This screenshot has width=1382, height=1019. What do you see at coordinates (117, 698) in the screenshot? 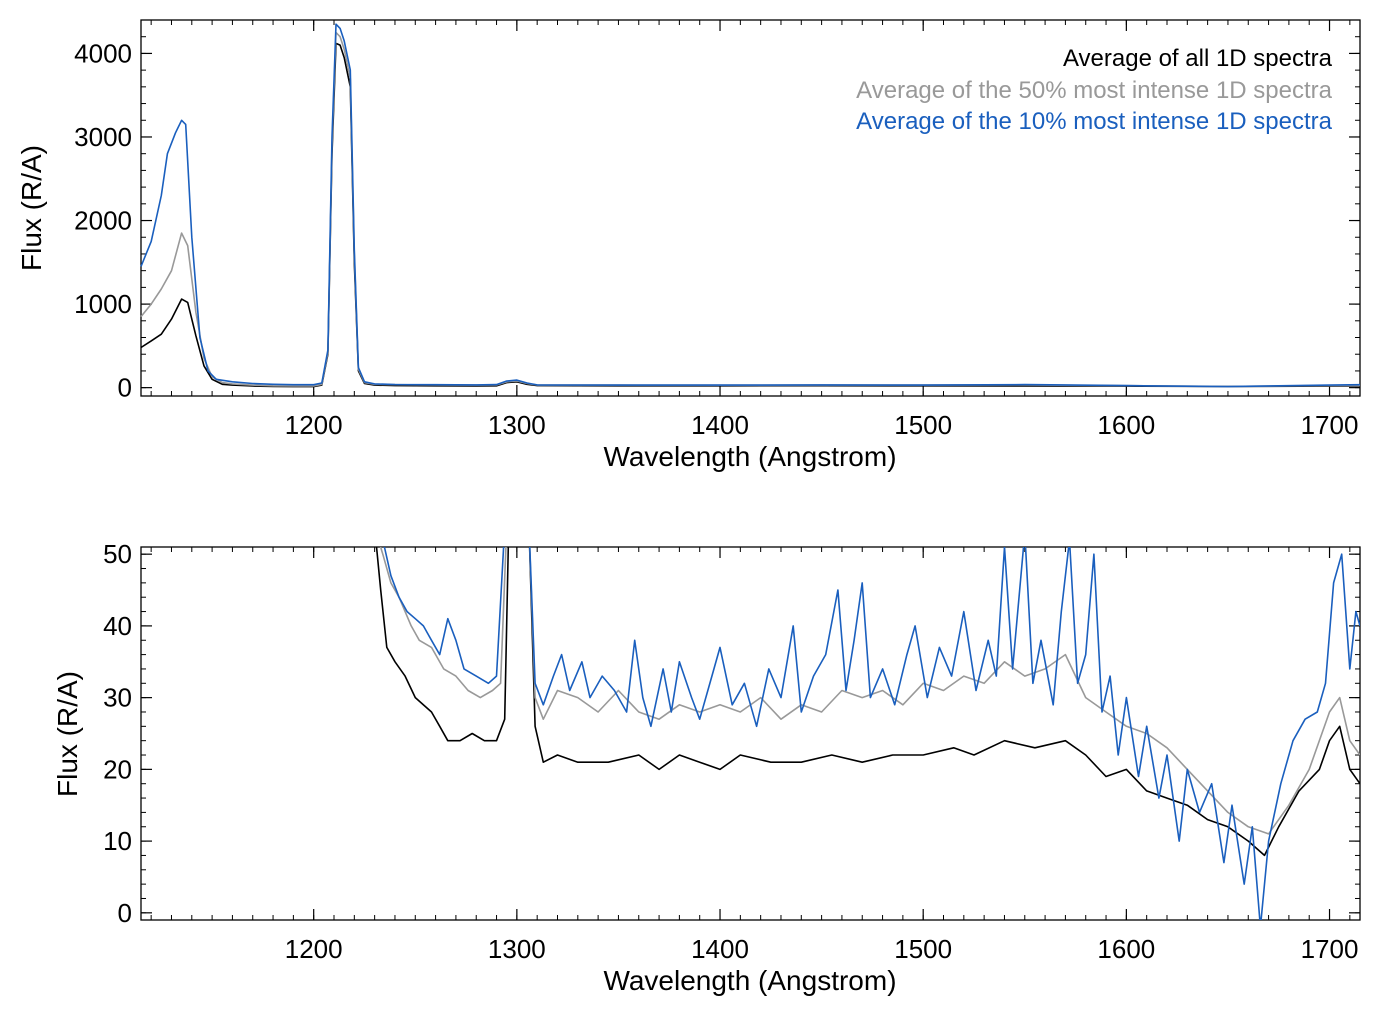
I see `y-tick-label: 30` at bounding box center [117, 698].